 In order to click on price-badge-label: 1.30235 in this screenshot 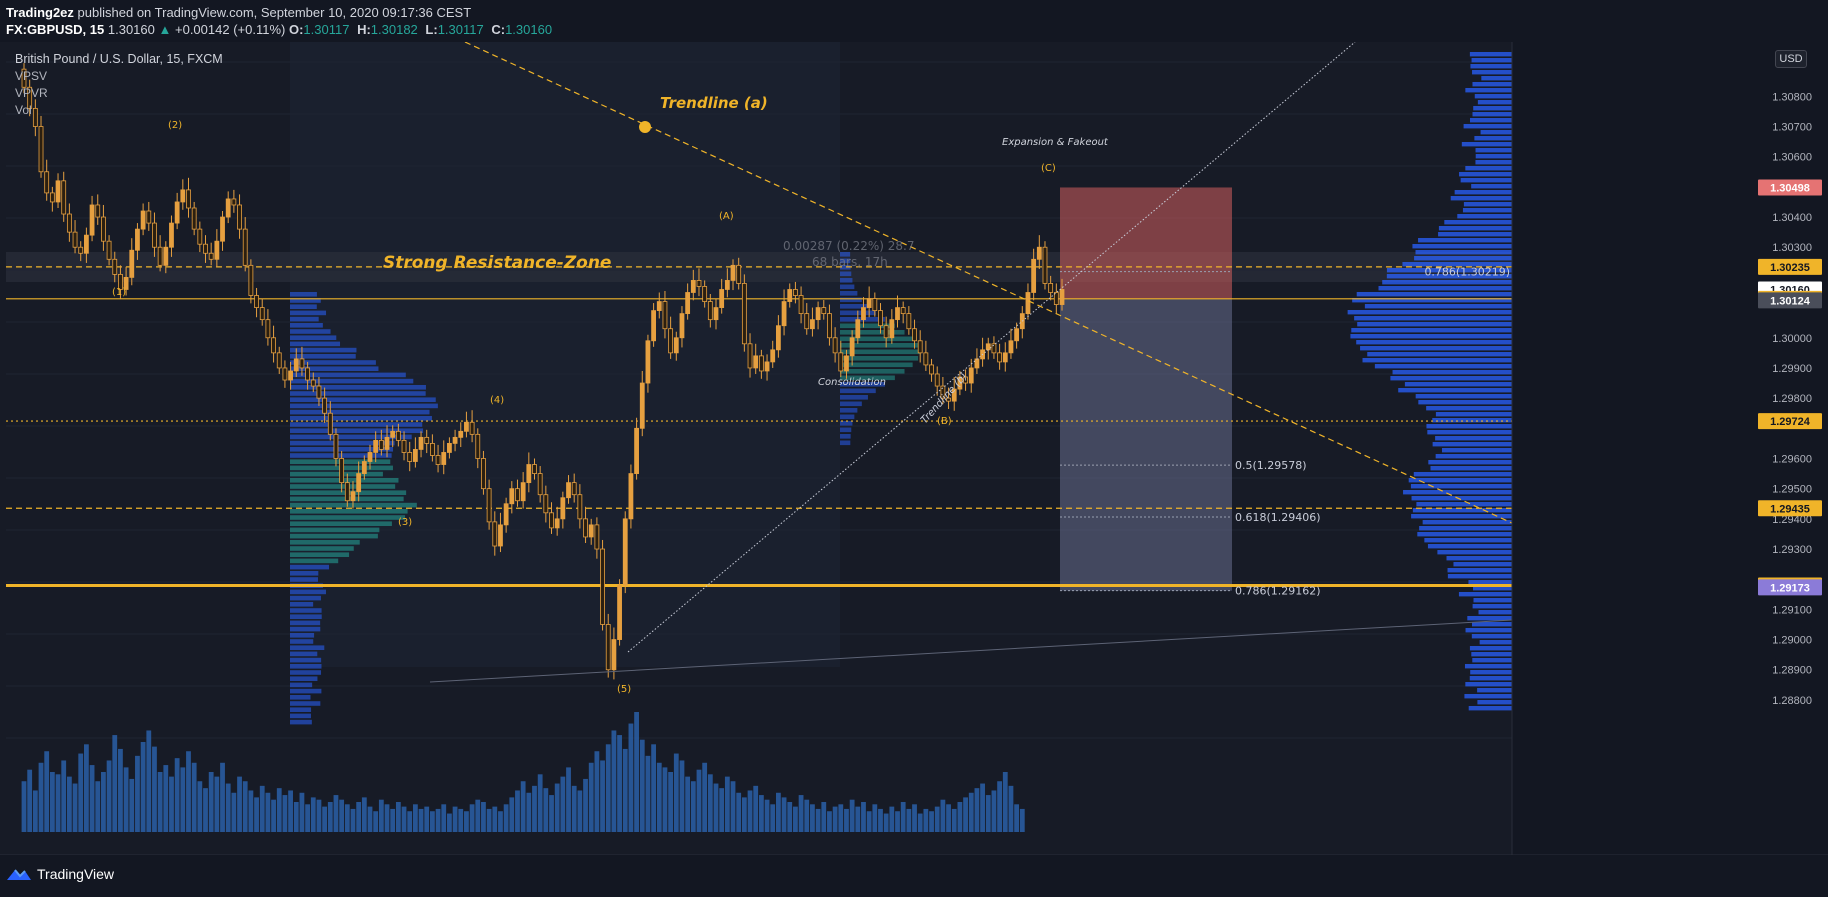, I will do `click(1790, 268)`.